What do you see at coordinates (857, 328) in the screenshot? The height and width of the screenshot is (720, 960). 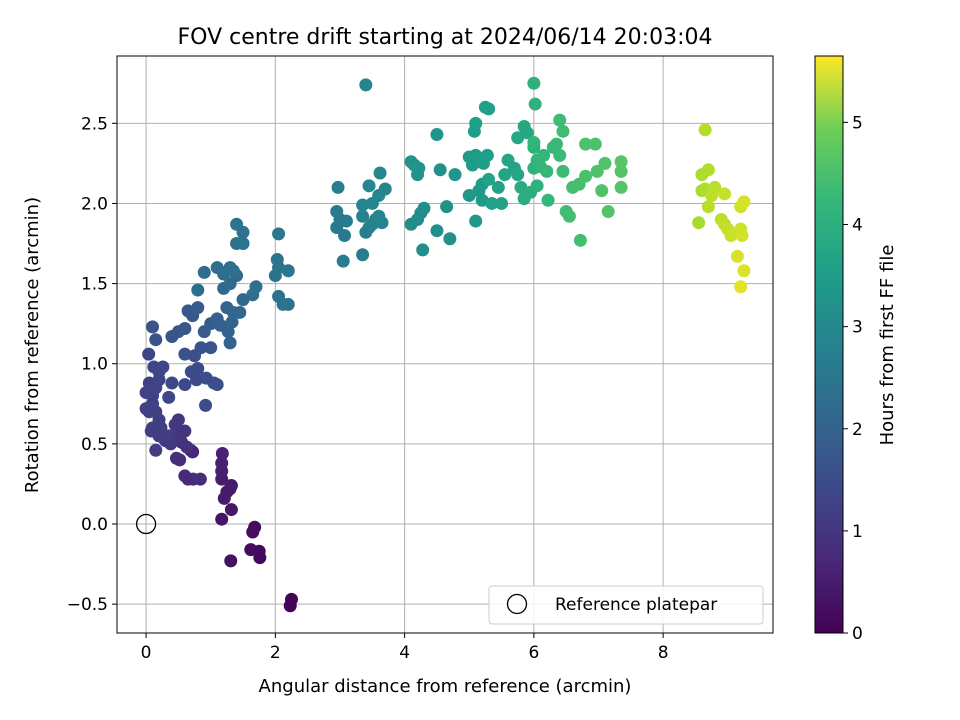 I see `colorbar-tick-label: 3` at bounding box center [857, 328].